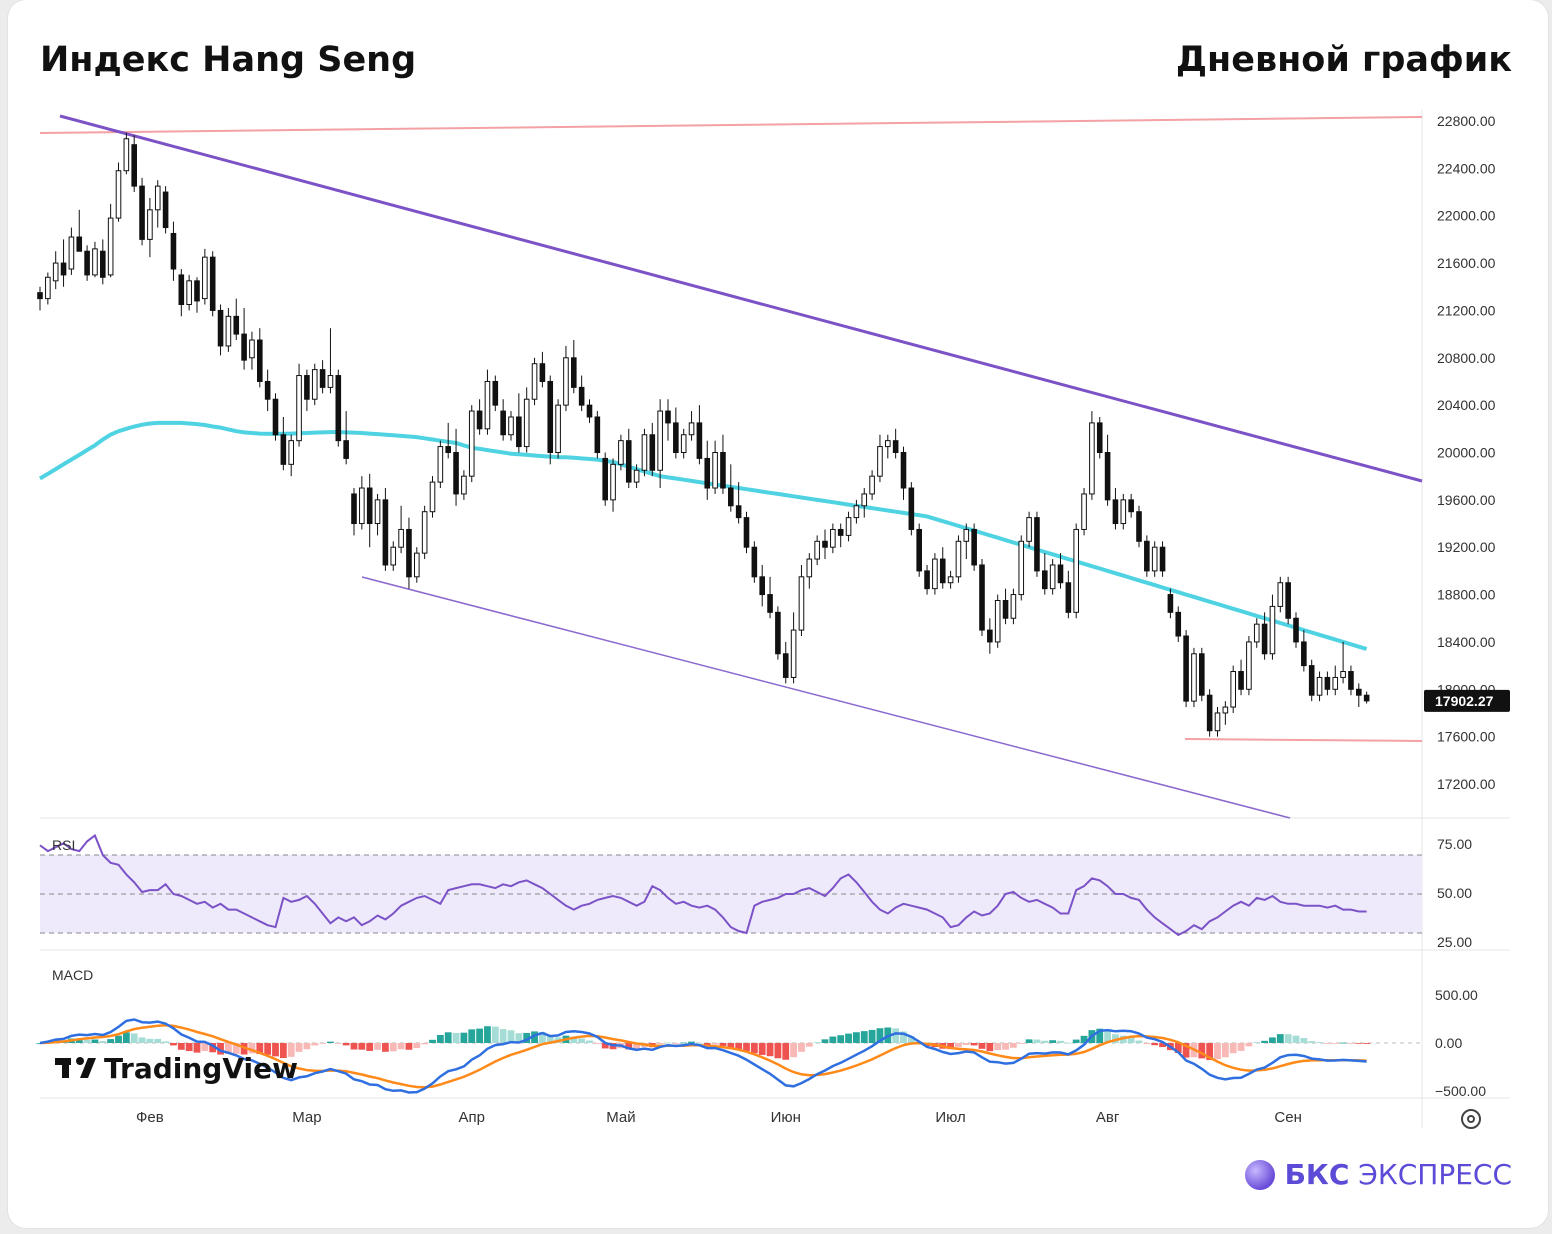 This screenshot has width=1552, height=1234. Describe the element at coordinates (1466, 642) in the screenshot. I see `price-tick-label: 18400.00` at that location.